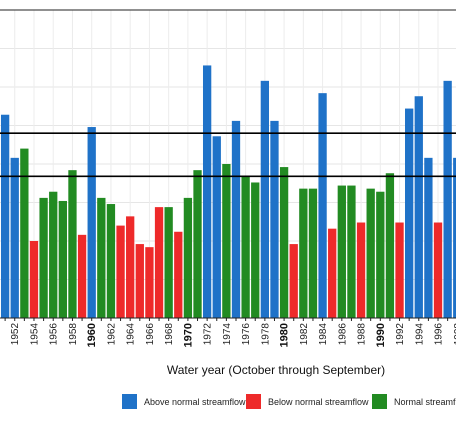 The height and width of the screenshot is (426, 456). I want to click on bar-1953, so click(24, 233).